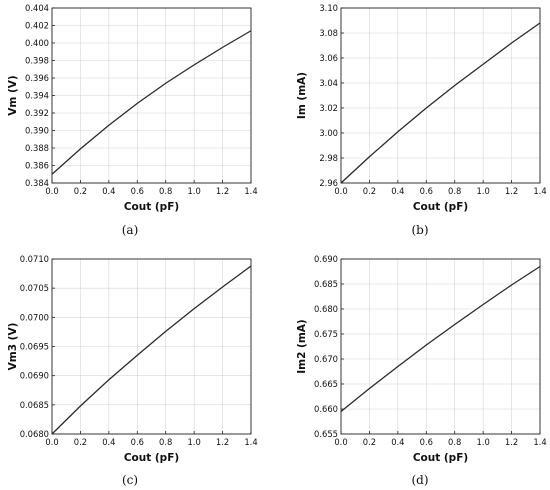 The width and height of the screenshot is (550, 490). What do you see at coordinates (302, 95) in the screenshot?
I see `y-axis-title: Im (mA)` at bounding box center [302, 95].